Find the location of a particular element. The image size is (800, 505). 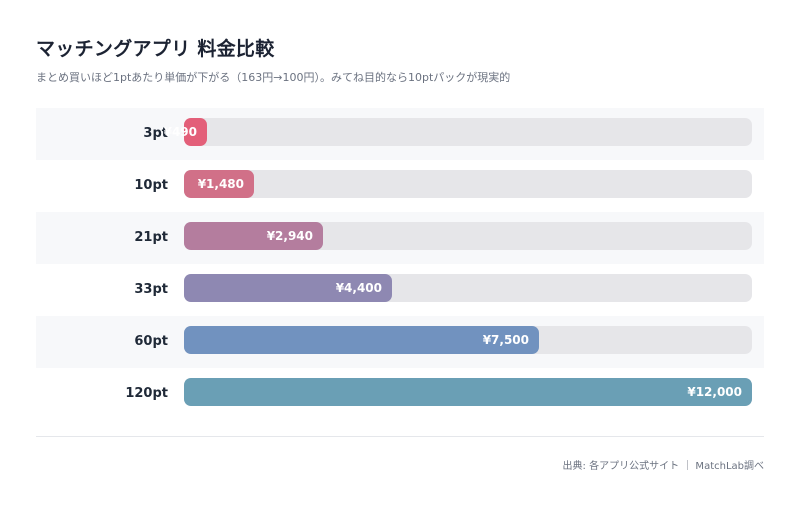

bar-value-label: ¥7,500 is located at coordinates (505, 340).